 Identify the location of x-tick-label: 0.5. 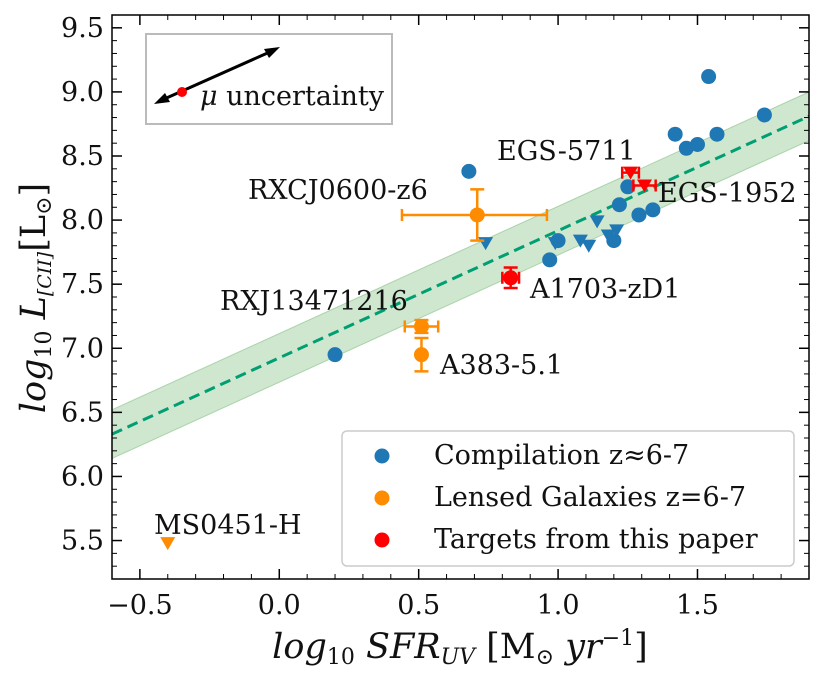
(418, 605).